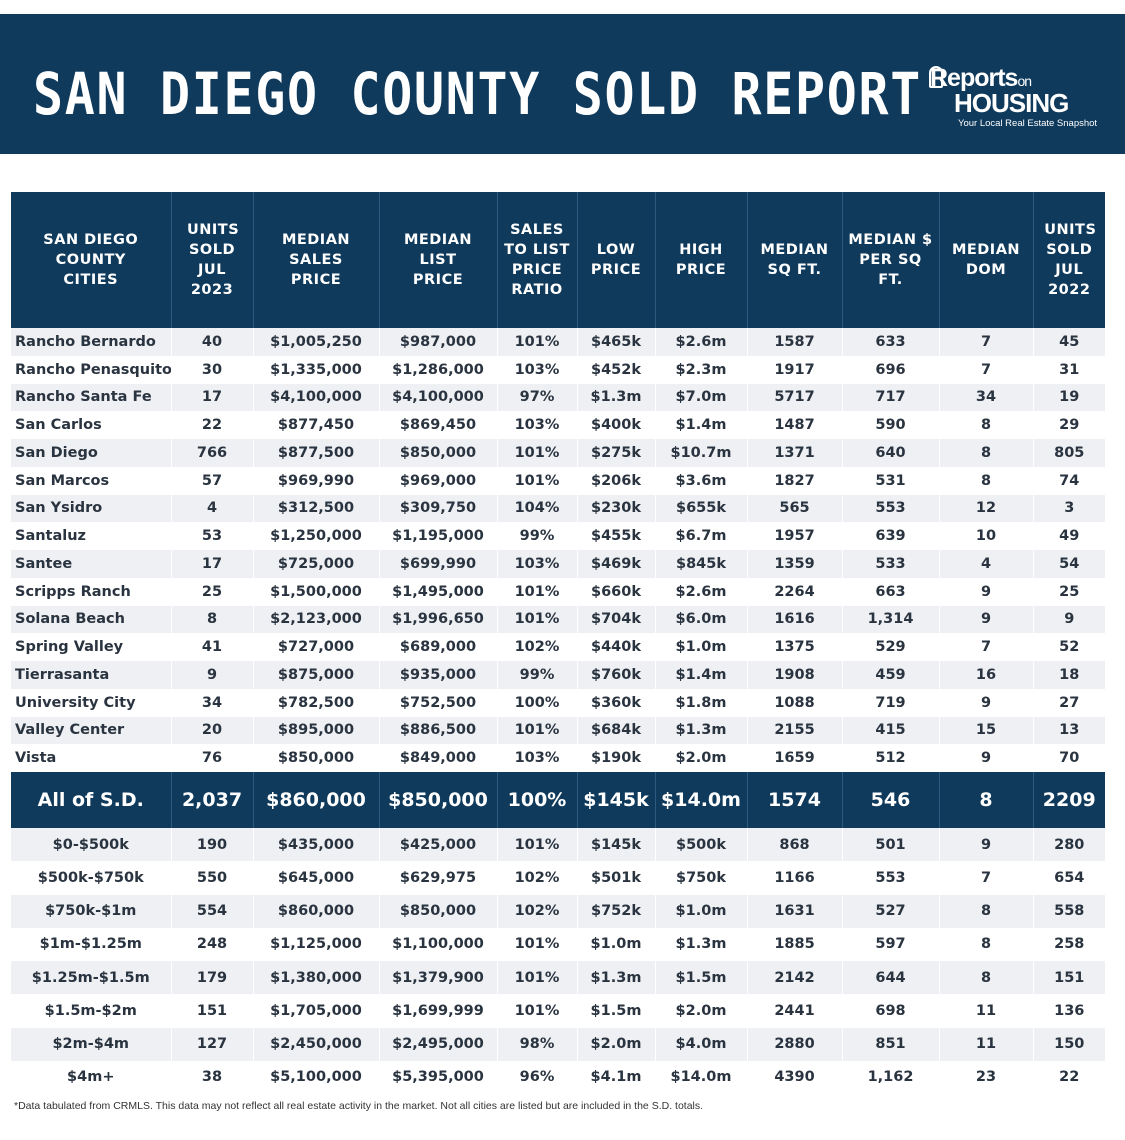 The image size is (1125, 1140). I want to click on table-cell: $1,100,000, so click(437, 944).